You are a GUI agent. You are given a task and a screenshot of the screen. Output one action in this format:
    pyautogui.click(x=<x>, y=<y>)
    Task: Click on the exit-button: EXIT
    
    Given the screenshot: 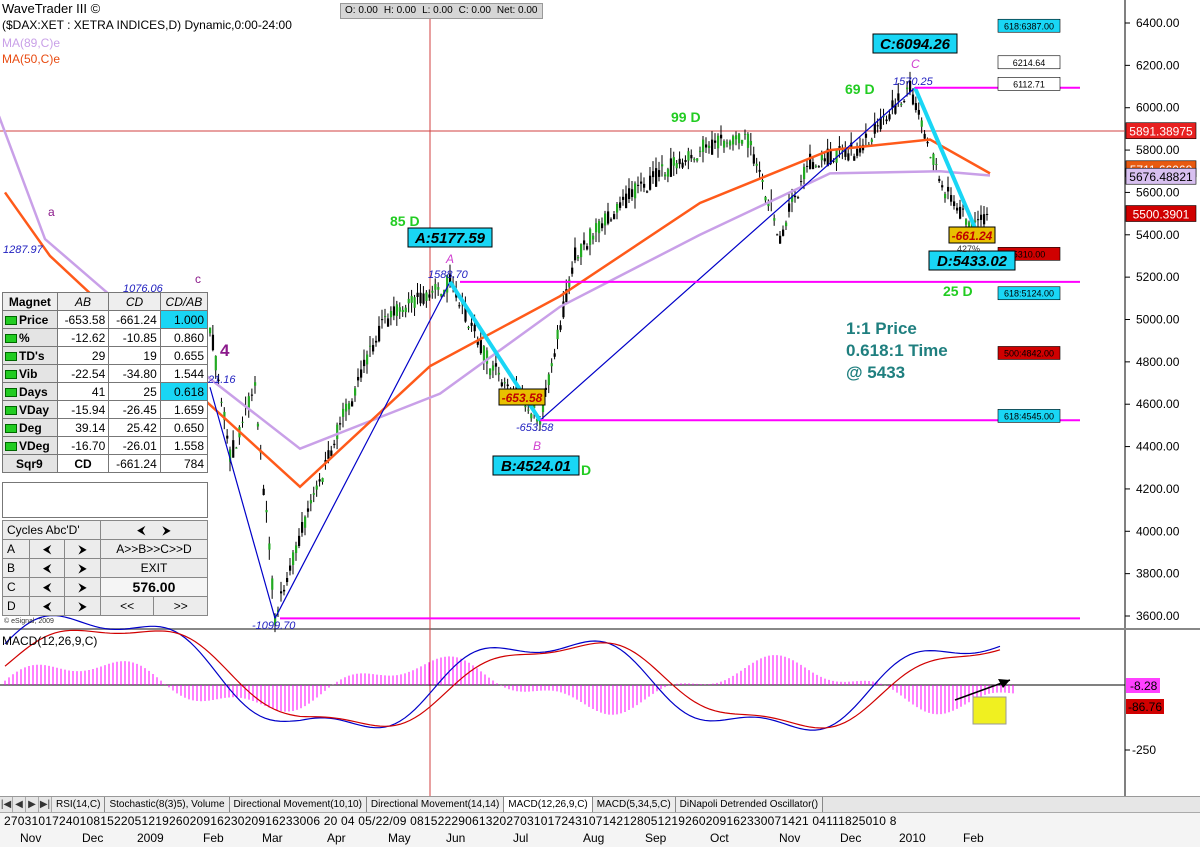 What is the action you would take?
    pyautogui.click(x=154, y=568)
    